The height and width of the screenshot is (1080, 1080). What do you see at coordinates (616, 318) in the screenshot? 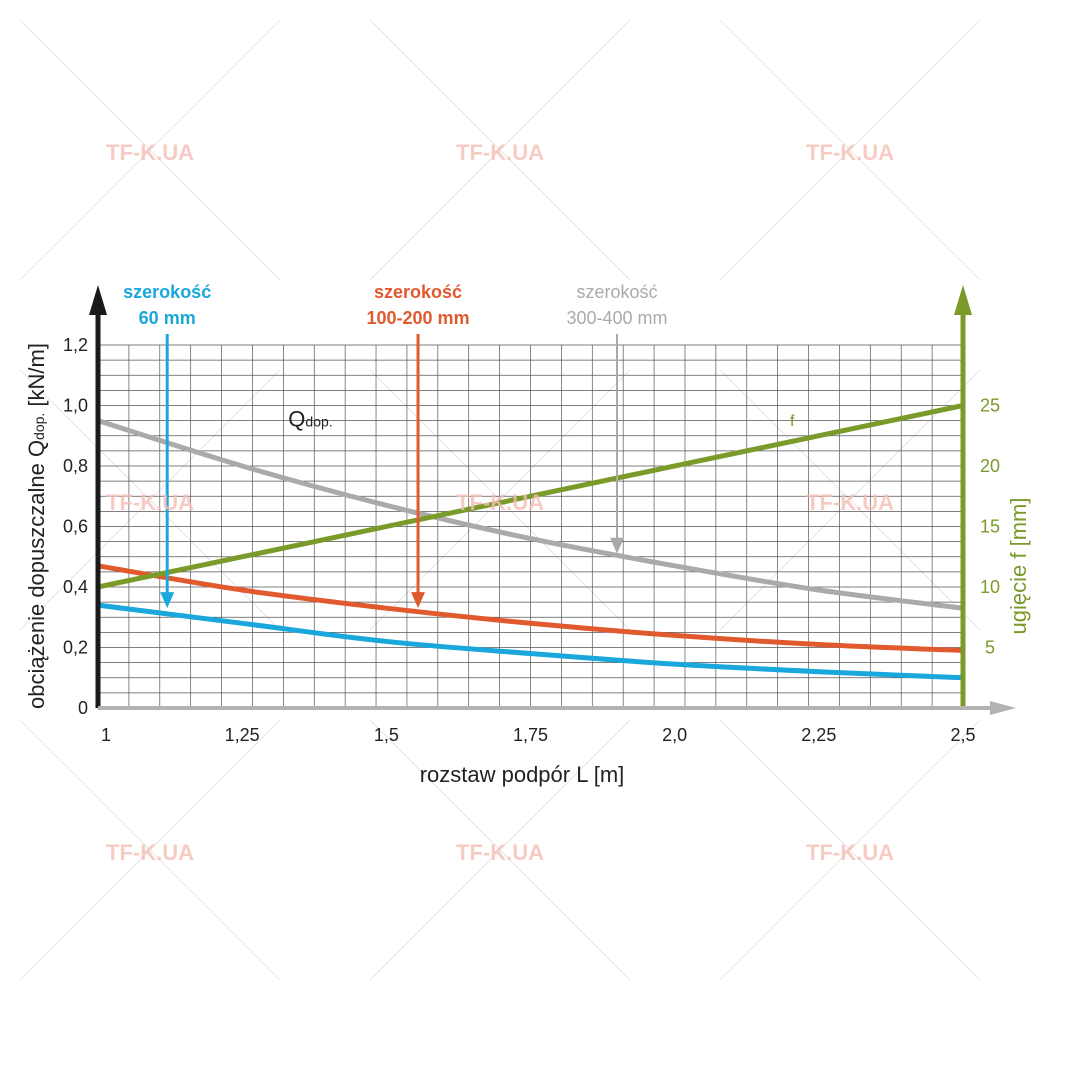
I see `annotation-sublabel-gray: 300-400 mm` at bounding box center [616, 318].